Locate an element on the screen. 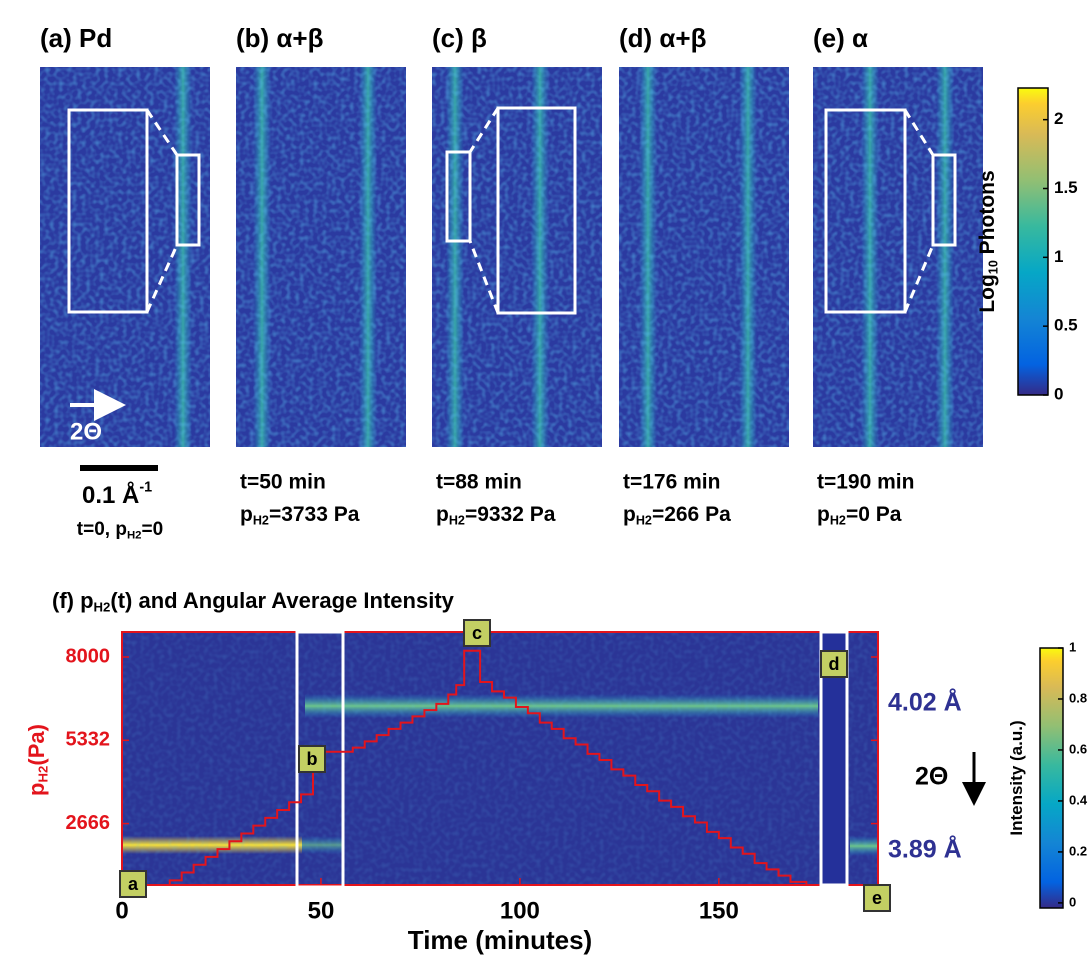 This screenshot has height=957, width=1089. y-tick-label: 8000 is located at coordinates (88, 656).